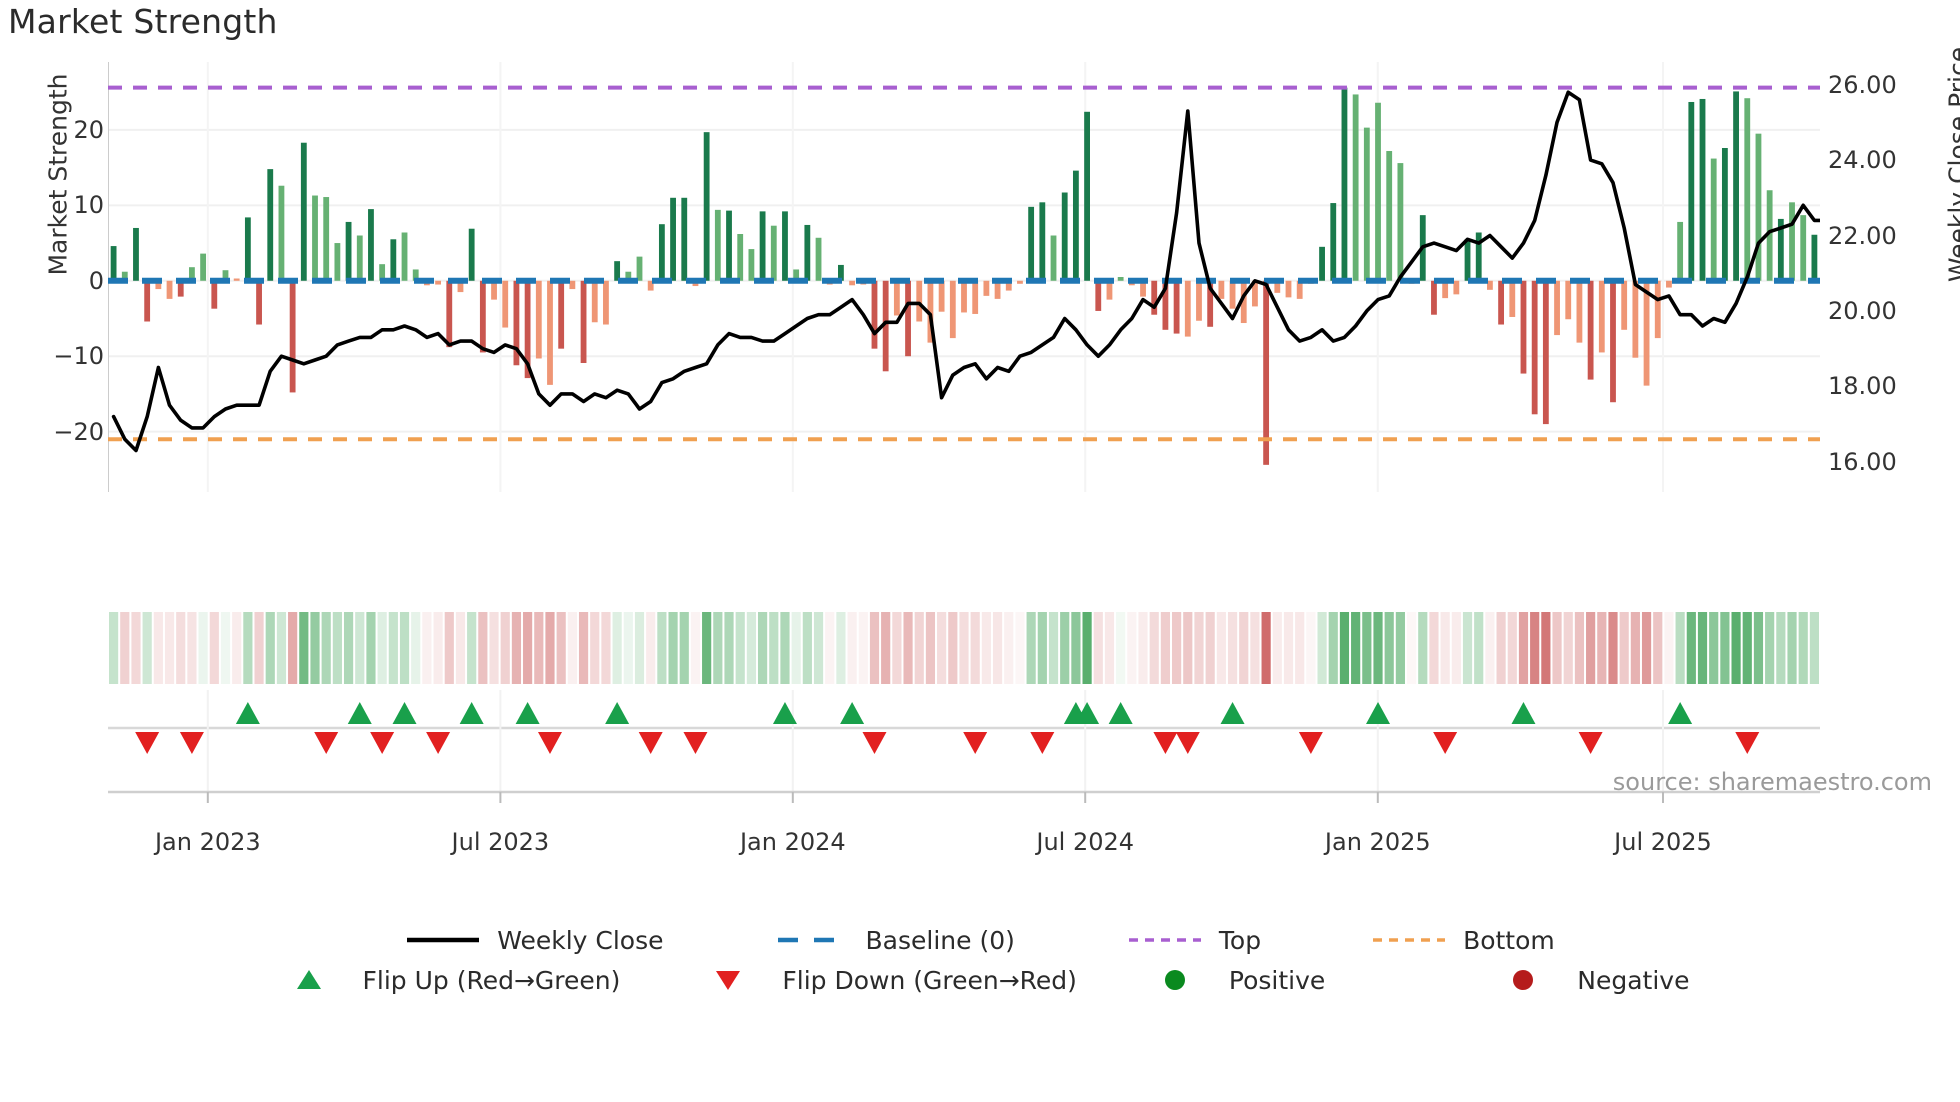 Image resolution: width=1960 pixels, height=1102 pixels. Describe the element at coordinates (88, 129) in the screenshot. I see `y-tick-left: 20` at that location.